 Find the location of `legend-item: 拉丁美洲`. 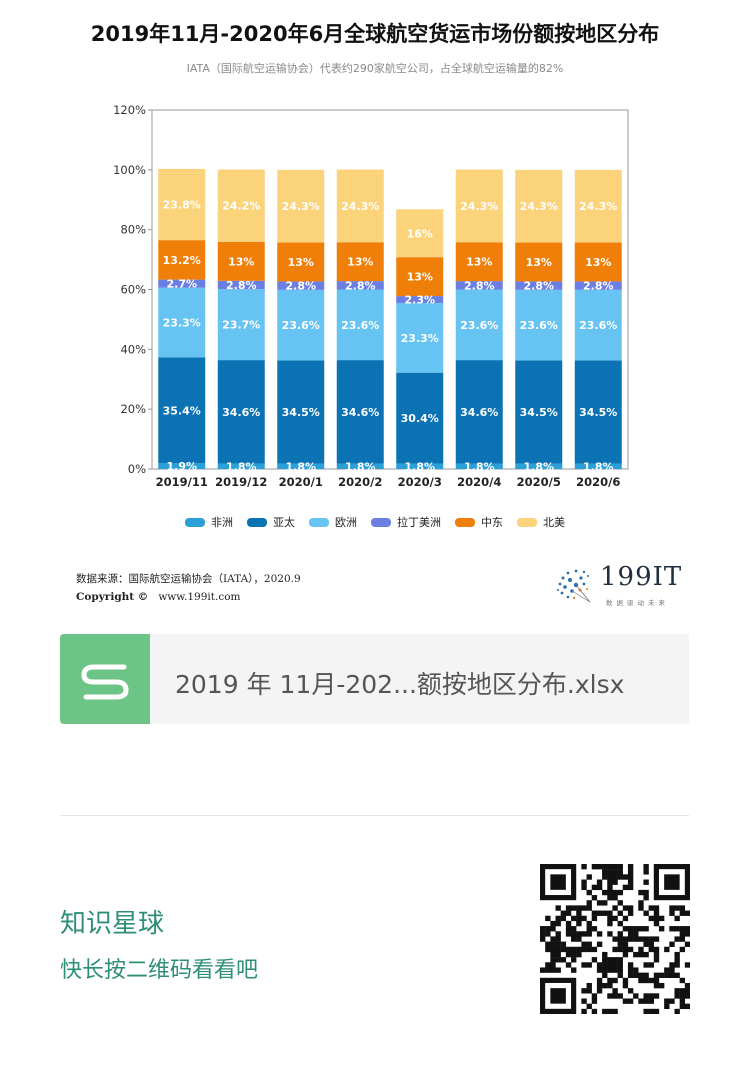

legend-item: 拉丁美洲 is located at coordinates (406, 522).